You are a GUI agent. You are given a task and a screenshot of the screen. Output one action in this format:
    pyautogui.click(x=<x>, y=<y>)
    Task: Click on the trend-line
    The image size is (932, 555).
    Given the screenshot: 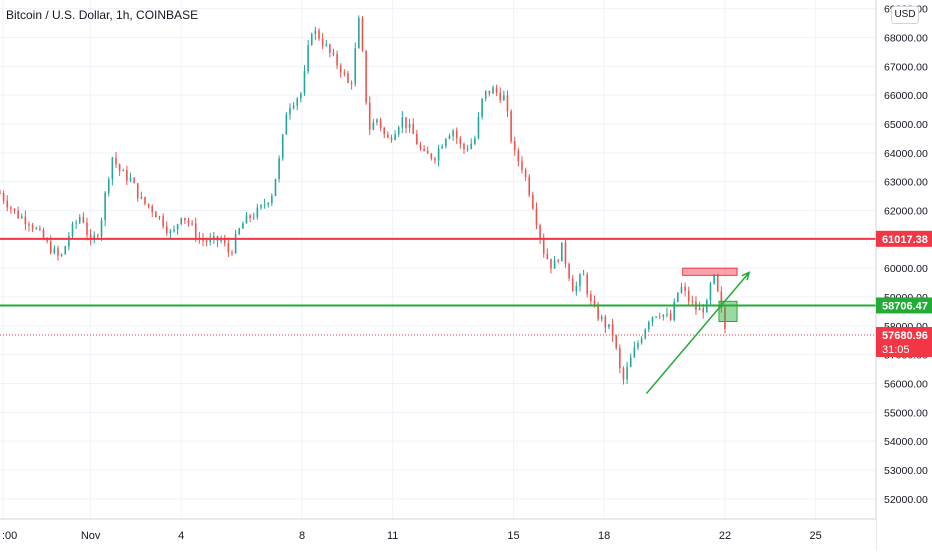 What is the action you would take?
    pyautogui.click(x=697, y=333)
    